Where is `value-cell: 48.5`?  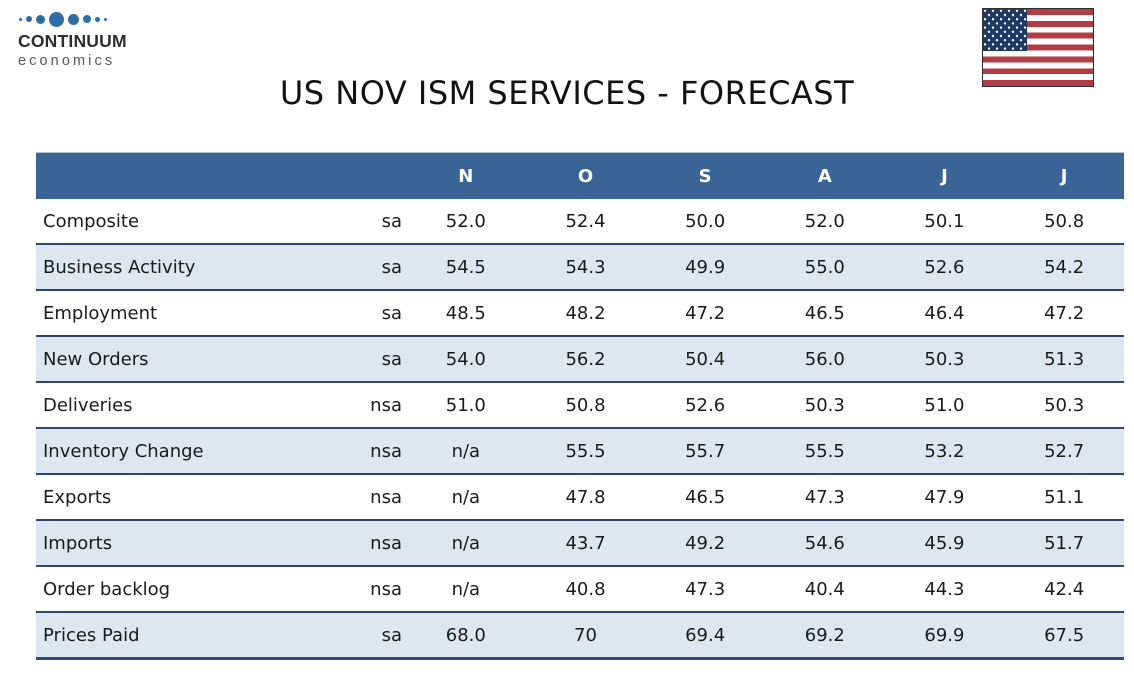 value-cell: 48.5 is located at coordinates (466, 312).